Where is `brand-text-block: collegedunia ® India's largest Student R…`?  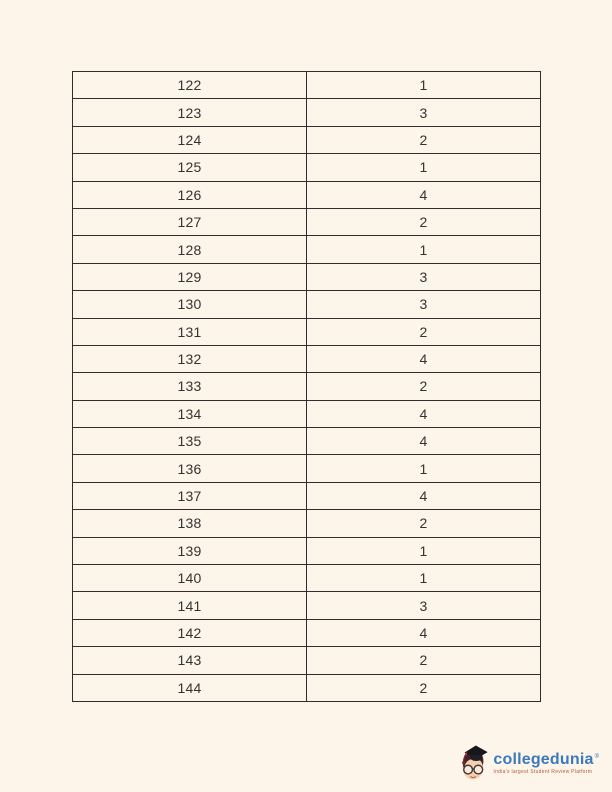 brand-text-block: collegedunia ® India's largest Student R… is located at coordinates (546, 762).